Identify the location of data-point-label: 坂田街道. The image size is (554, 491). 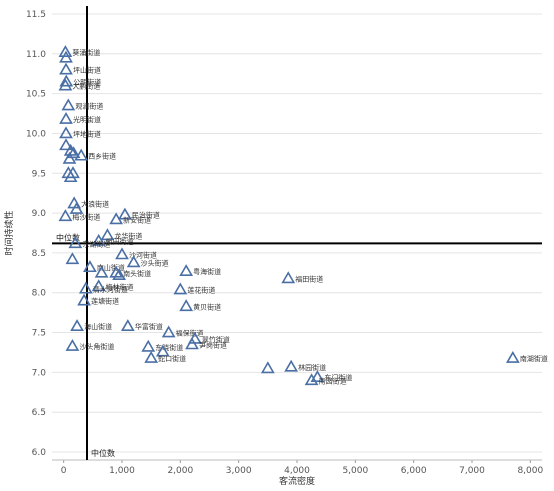
(120, 241).